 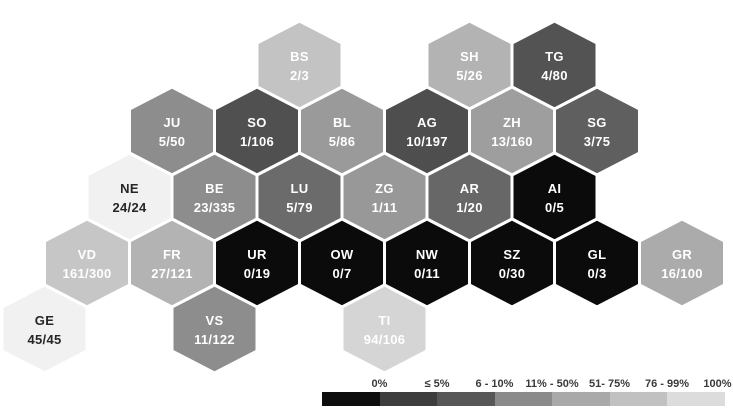 What do you see at coordinates (172, 264) in the screenshot?
I see `hex-label-FR: FR 27/121` at bounding box center [172, 264].